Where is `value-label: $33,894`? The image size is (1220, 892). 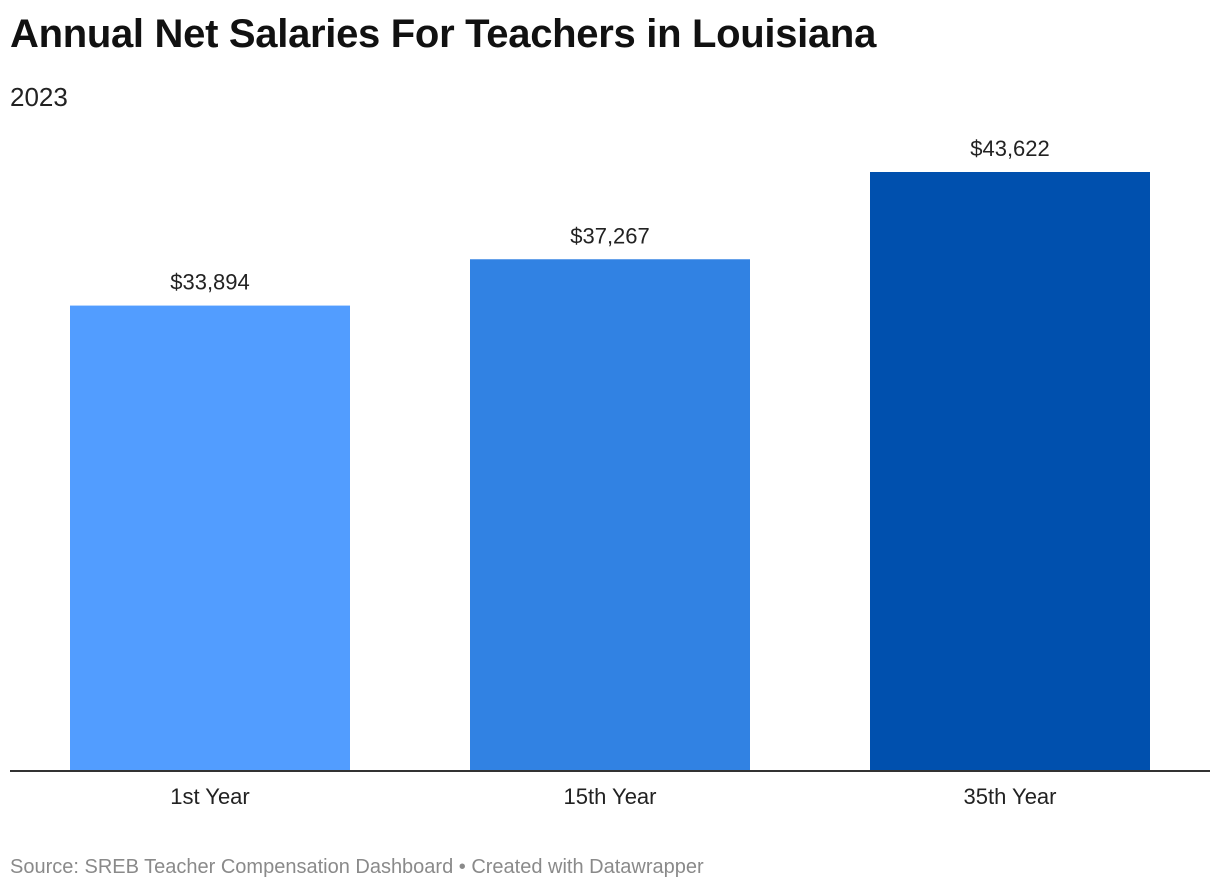
value-label: $33,894 is located at coordinates (210, 282).